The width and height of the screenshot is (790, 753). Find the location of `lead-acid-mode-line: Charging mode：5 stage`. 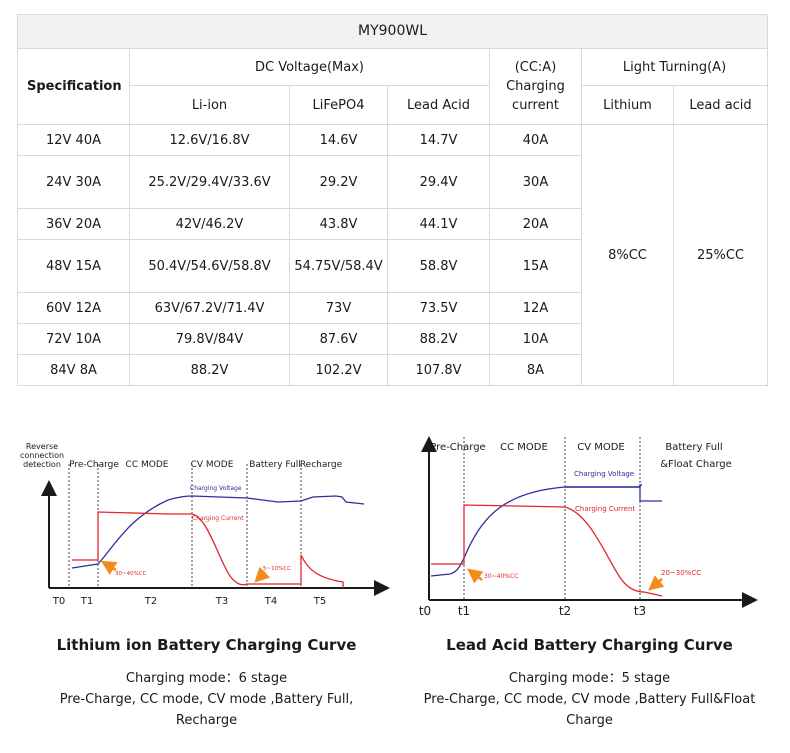

lead-acid-mode-line: Charging mode：5 stage is located at coordinates (589, 678).